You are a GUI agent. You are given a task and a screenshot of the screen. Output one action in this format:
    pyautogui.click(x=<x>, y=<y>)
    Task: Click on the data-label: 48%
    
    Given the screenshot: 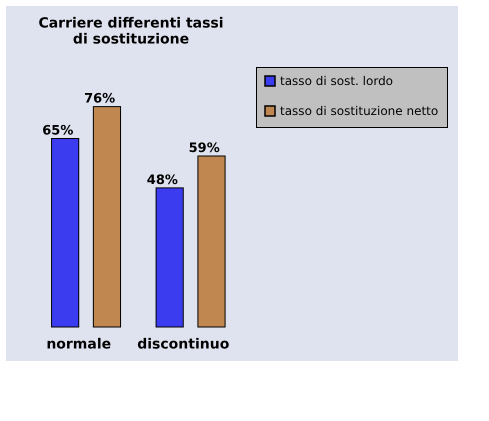 What is the action you would take?
    pyautogui.click(x=162, y=180)
    